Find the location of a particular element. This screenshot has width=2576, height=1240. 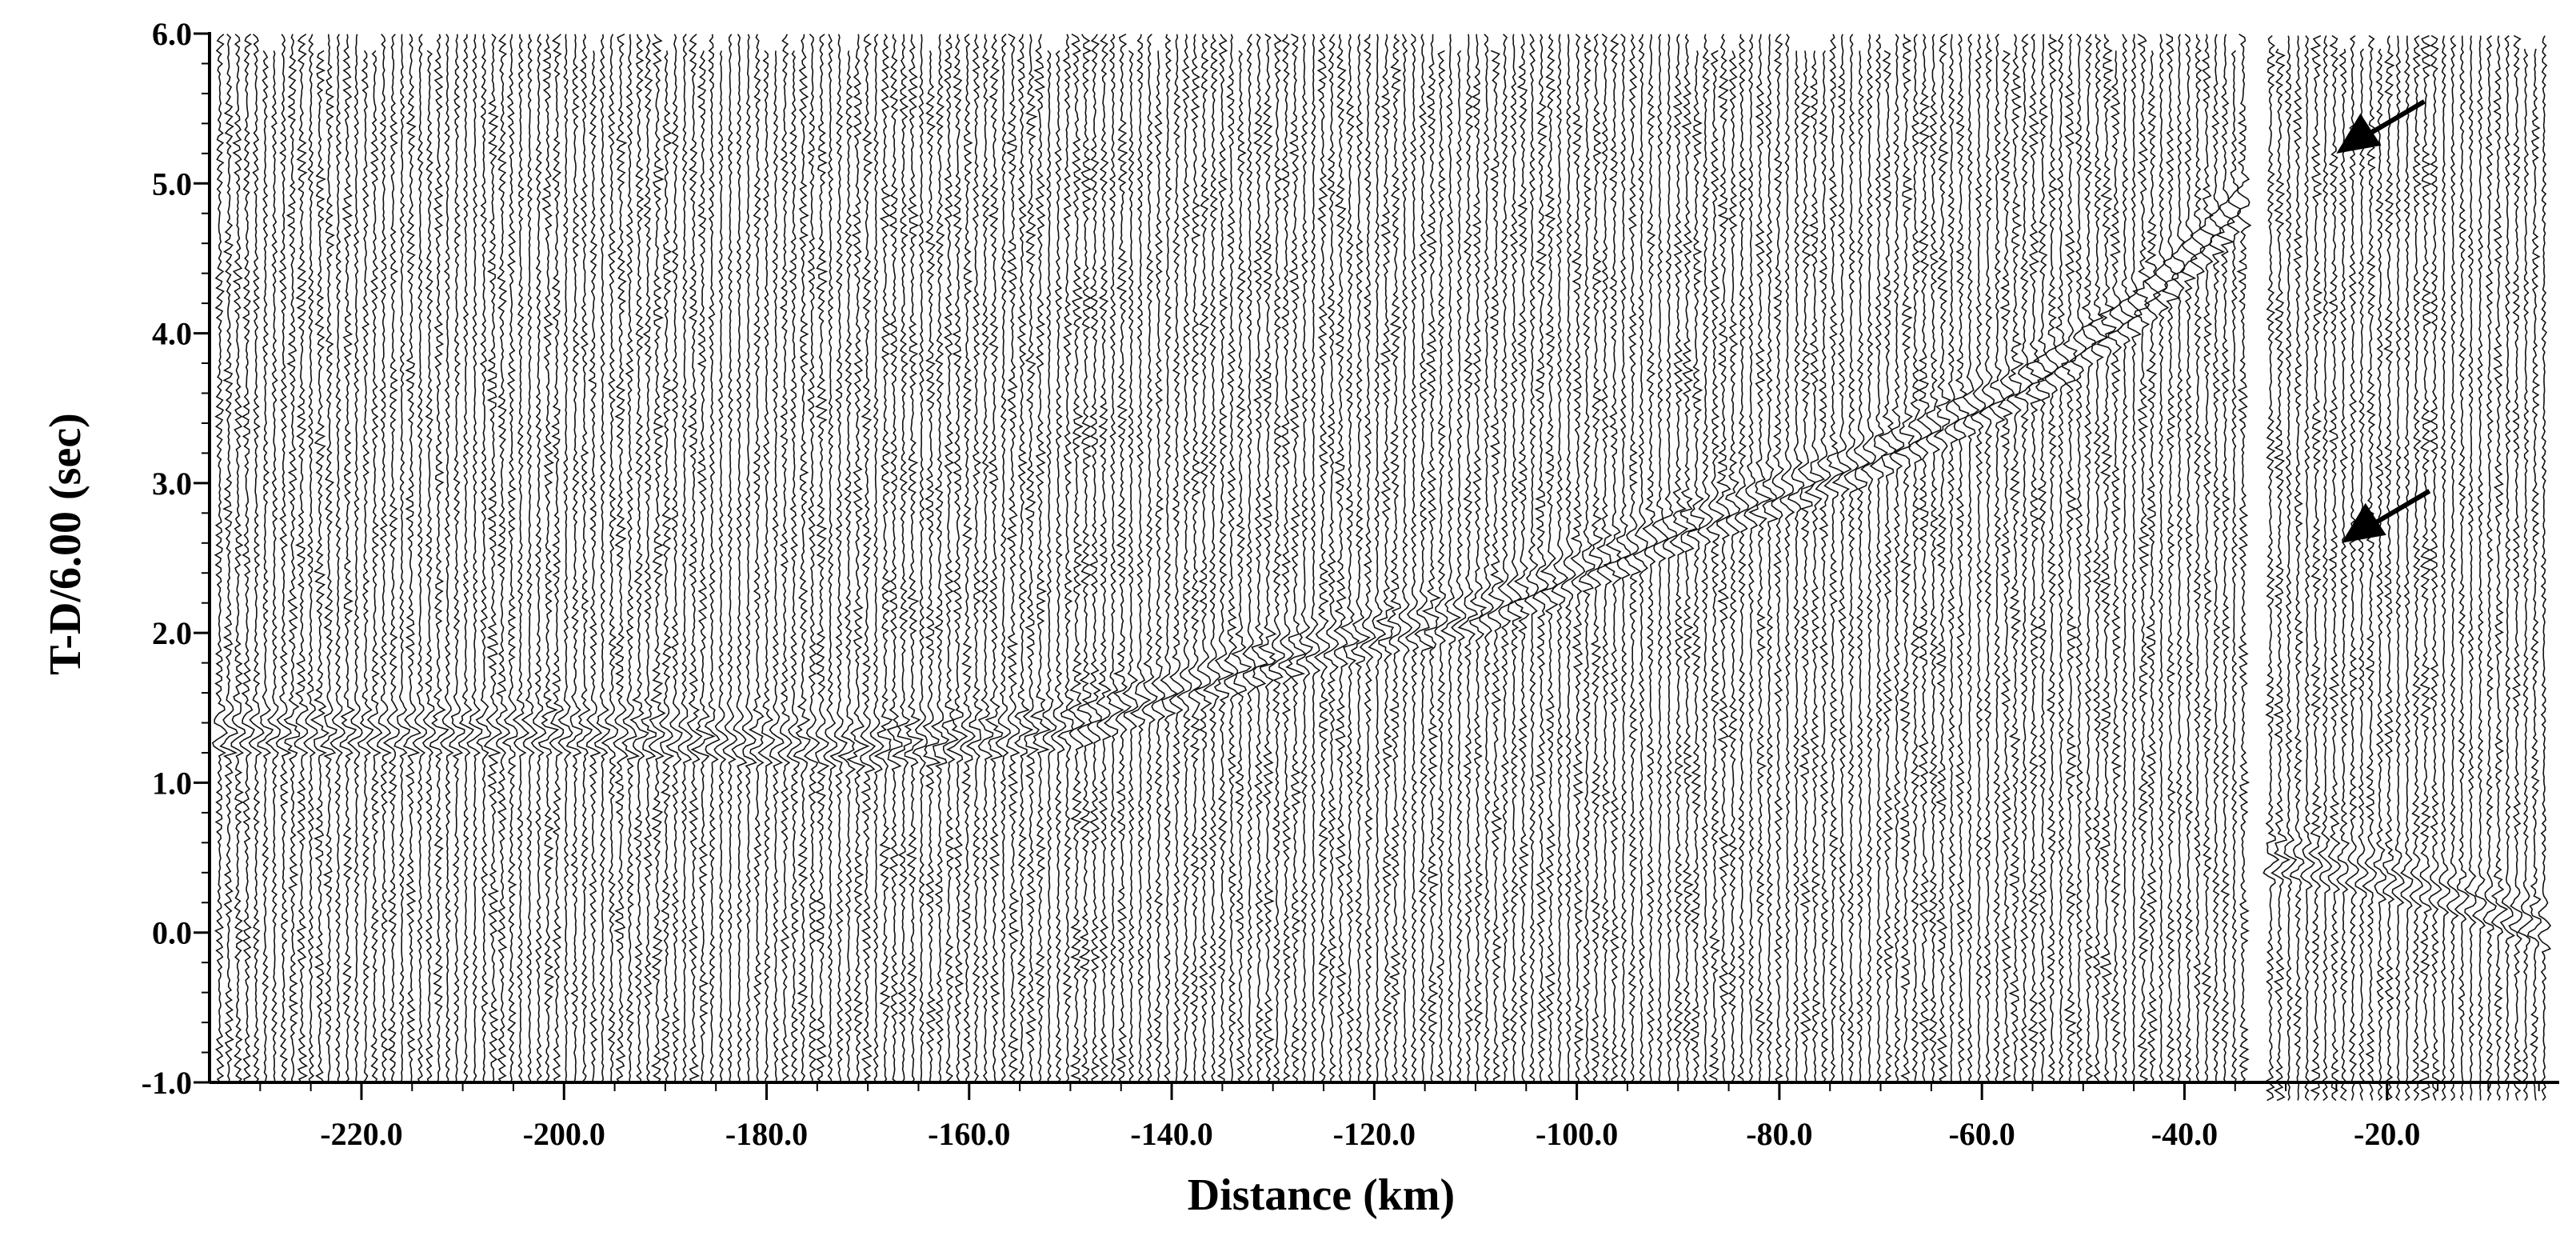

x-tick-label: -60.0 is located at coordinates (1981, 1134).